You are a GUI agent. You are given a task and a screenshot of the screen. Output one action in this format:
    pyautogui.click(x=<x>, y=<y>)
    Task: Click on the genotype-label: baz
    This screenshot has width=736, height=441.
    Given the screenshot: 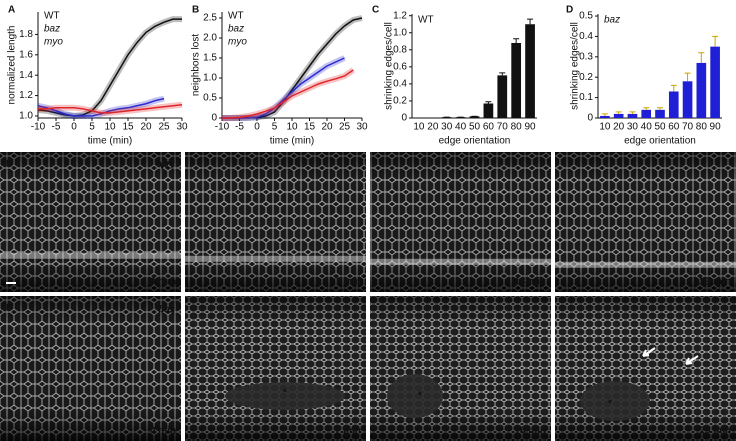 What is the action you would take?
    pyautogui.click(x=166, y=310)
    